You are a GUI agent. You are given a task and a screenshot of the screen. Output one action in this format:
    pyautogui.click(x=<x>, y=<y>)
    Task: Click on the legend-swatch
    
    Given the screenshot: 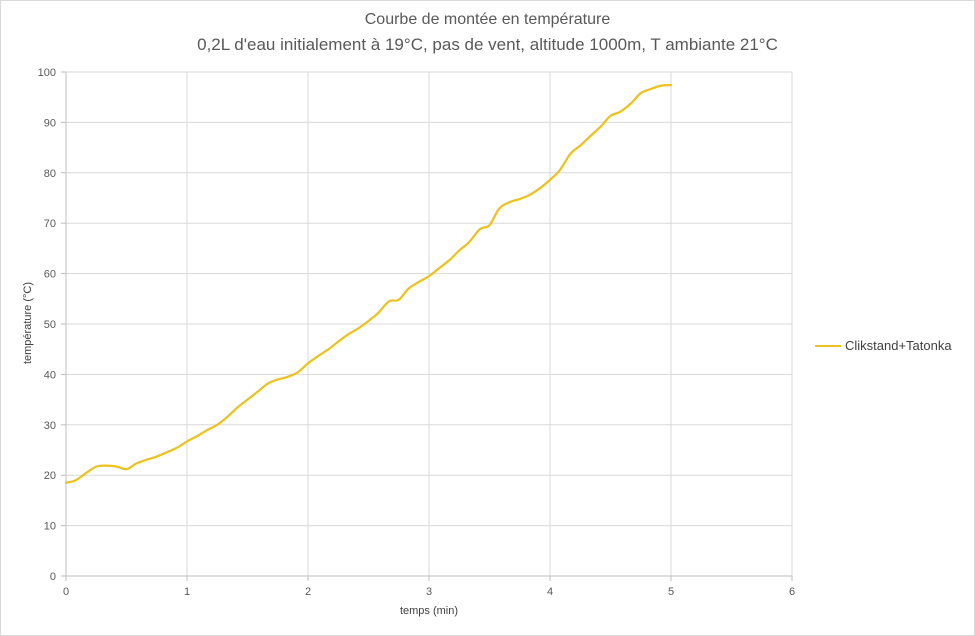 What is the action you would take?
    pyautogui.click(x=828, y=345)
    